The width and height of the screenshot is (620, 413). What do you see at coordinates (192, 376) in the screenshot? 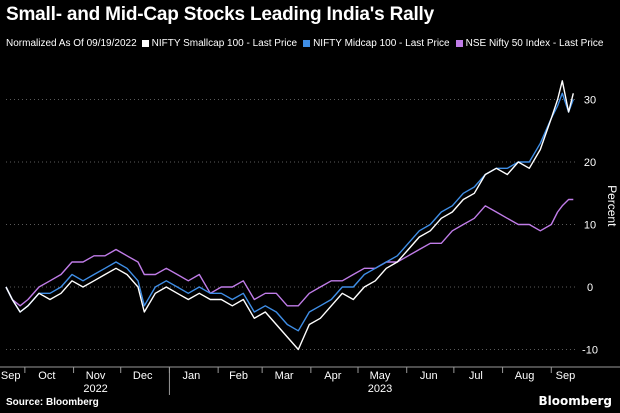
I see `x-tick-label: Jan` at bounding box center [192, 376].